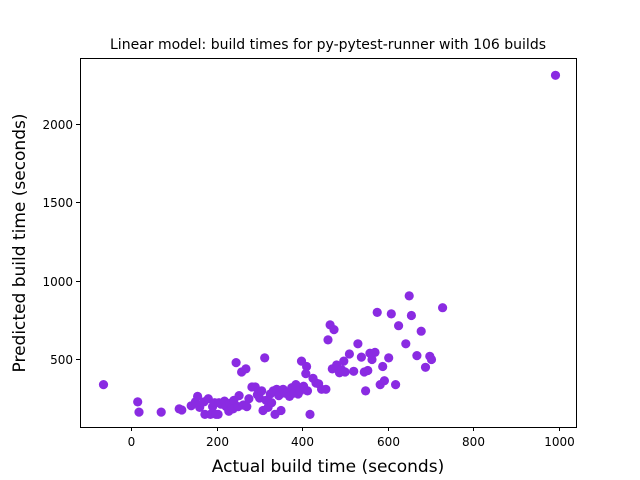 The width and height of the screenshot is (640, 480). Describe the element at coordinates (388, 442) in the screenshot. I see `x-tick-label: 600` at that location.